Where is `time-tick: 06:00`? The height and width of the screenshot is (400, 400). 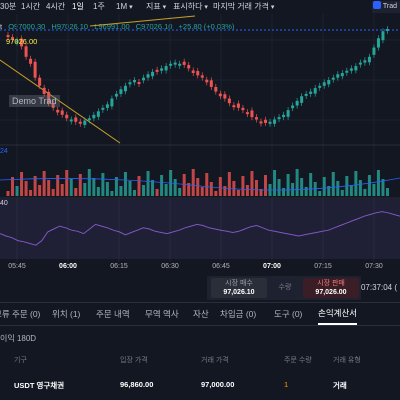
time-tick: 06:00 is located at coordinates (68, 266).